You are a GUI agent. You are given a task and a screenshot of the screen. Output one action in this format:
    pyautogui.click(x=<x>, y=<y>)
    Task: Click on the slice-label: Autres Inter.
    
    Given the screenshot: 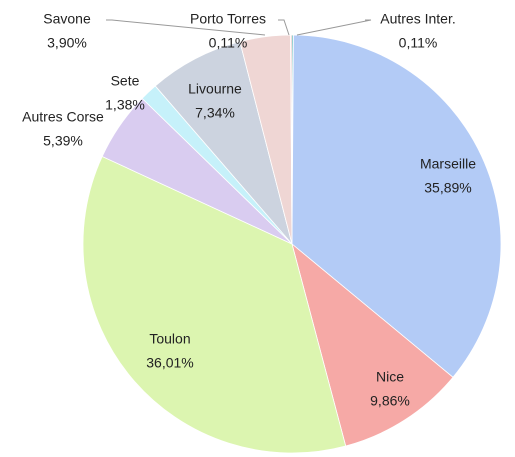 What is the action you would take?
    pyautogui.click(x=417, y=19)
    